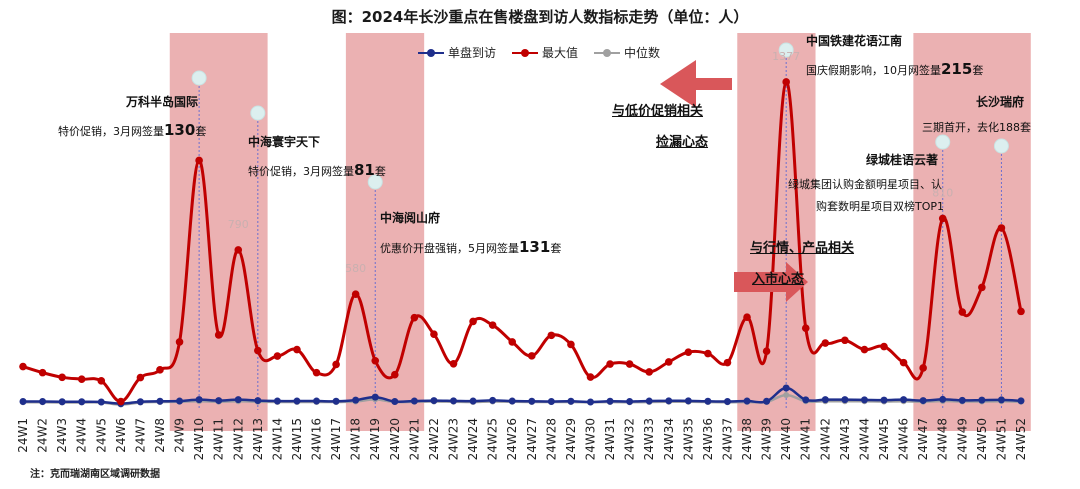 The height and width of the screenshot is (489, 1080). I want to click on point-1-24W34, so click(669, 401).